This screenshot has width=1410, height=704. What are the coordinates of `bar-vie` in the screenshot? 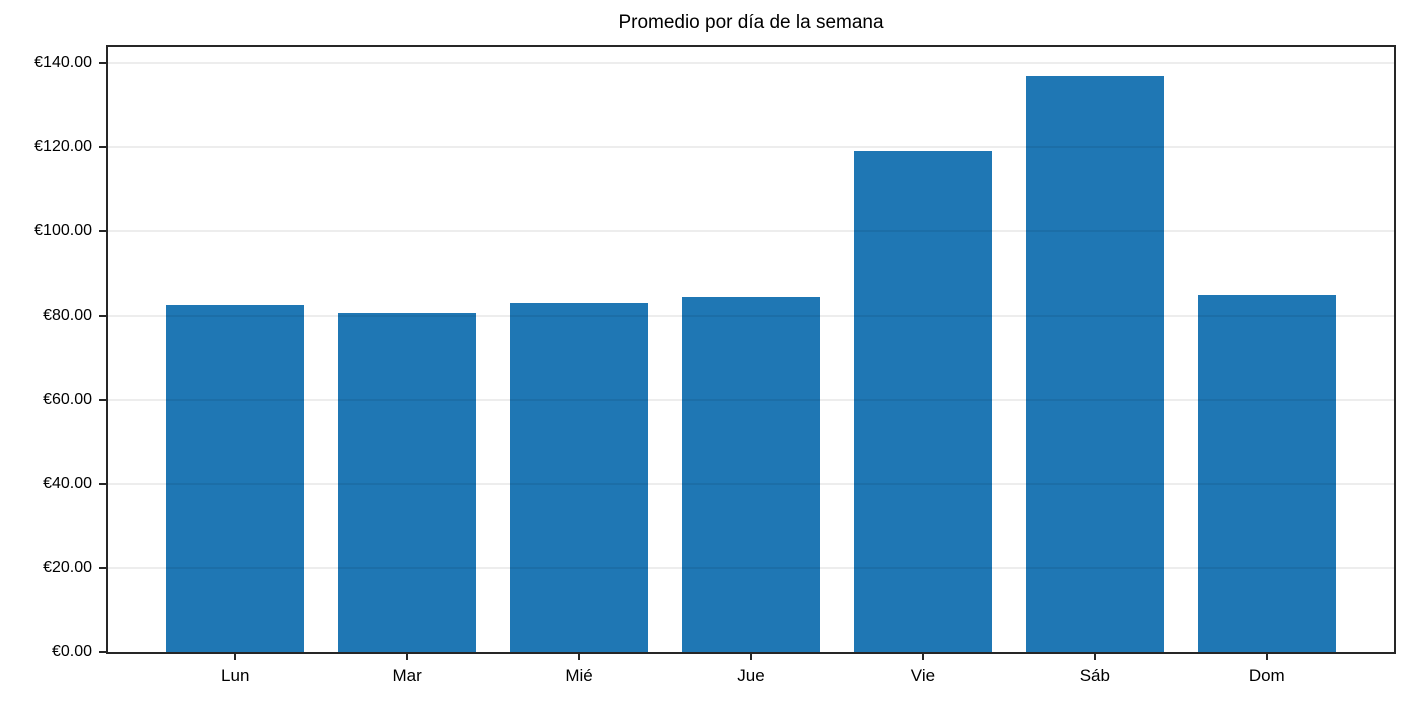 It's located at (923, 401).